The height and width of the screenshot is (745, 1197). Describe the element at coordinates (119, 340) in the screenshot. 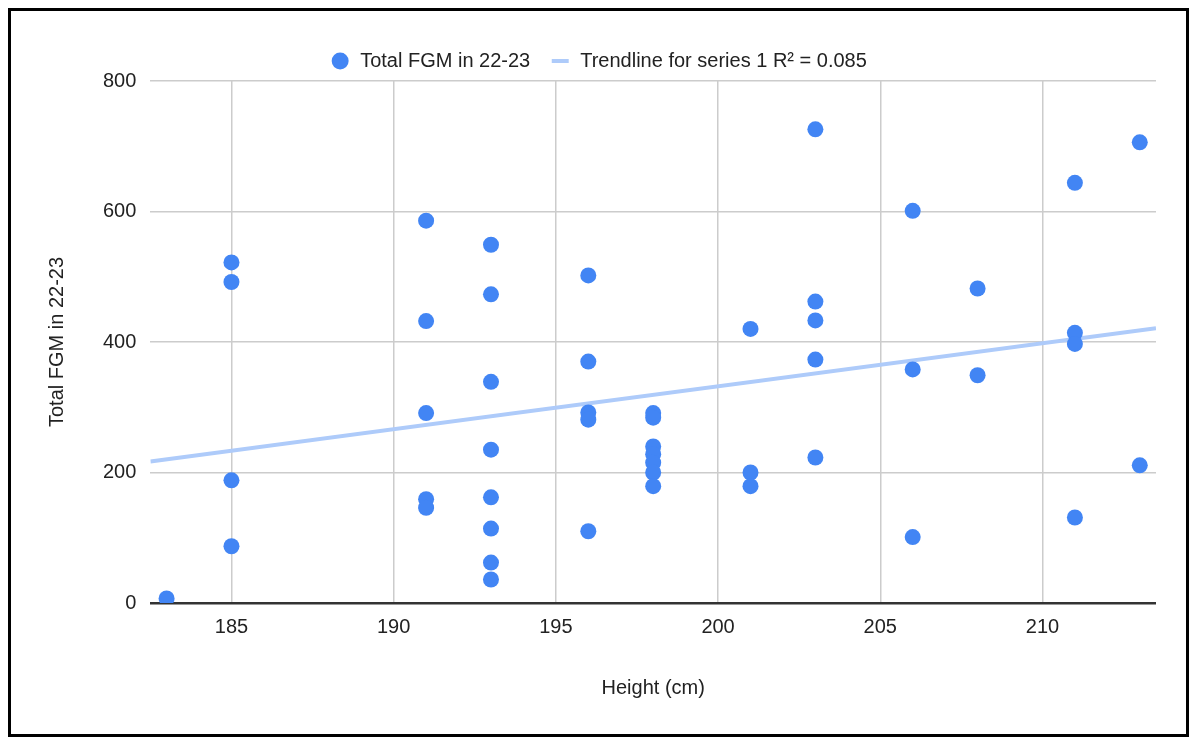

I see `y-tick-label: 400` at that location.